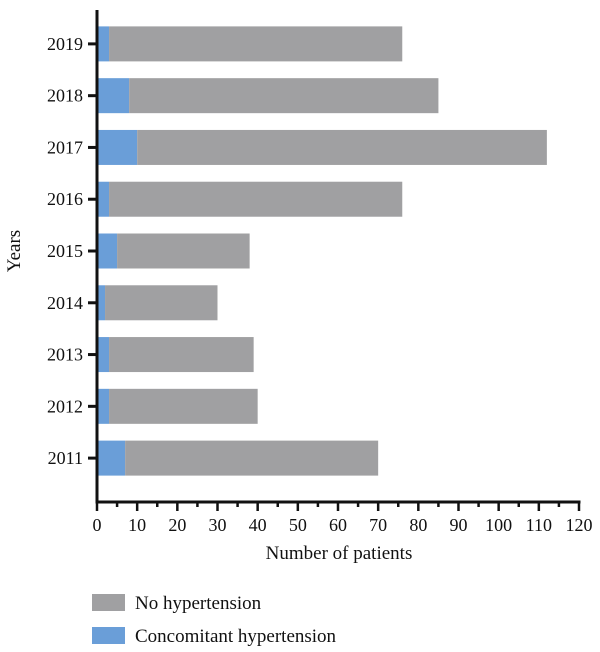 This screenshot has height=652, width=600. What do you see at coordinates (181, 355) in the screenshot?
I see `bar-2013-no-hypertension` at bounding box center [181, 355].